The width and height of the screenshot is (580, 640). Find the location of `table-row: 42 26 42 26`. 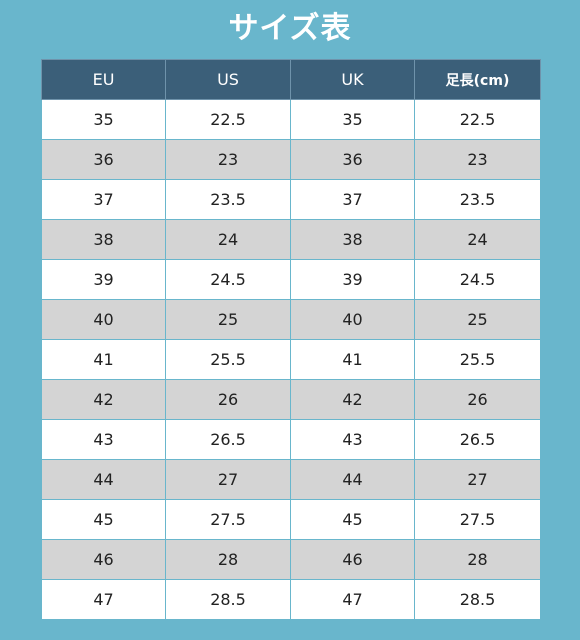

table-row: 42 26 42 26 is located at coordinates (291, 399).